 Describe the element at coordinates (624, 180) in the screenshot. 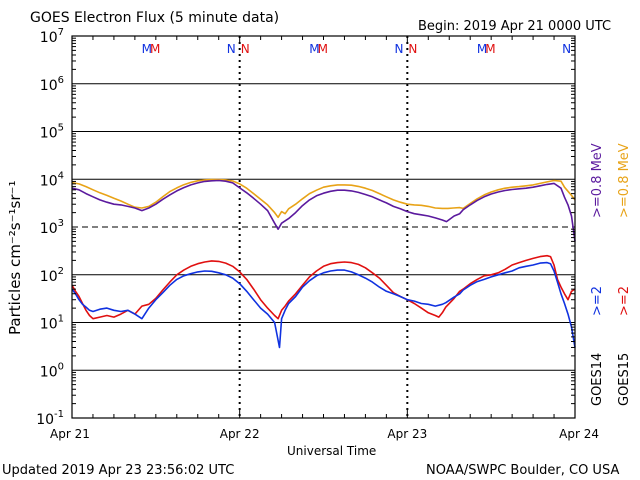

I see `legend-goes15-08: >=0.8 MeV` at that location.